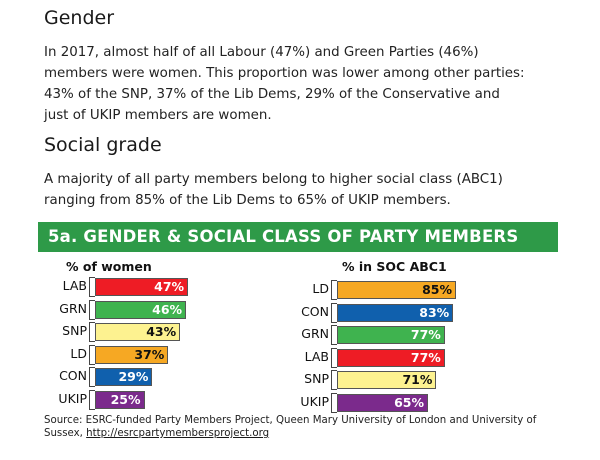  What do you see at coordinates (167, 309) in the screenshot?
I see `bar-value-label: 46%` at bounding box center [167, 309].